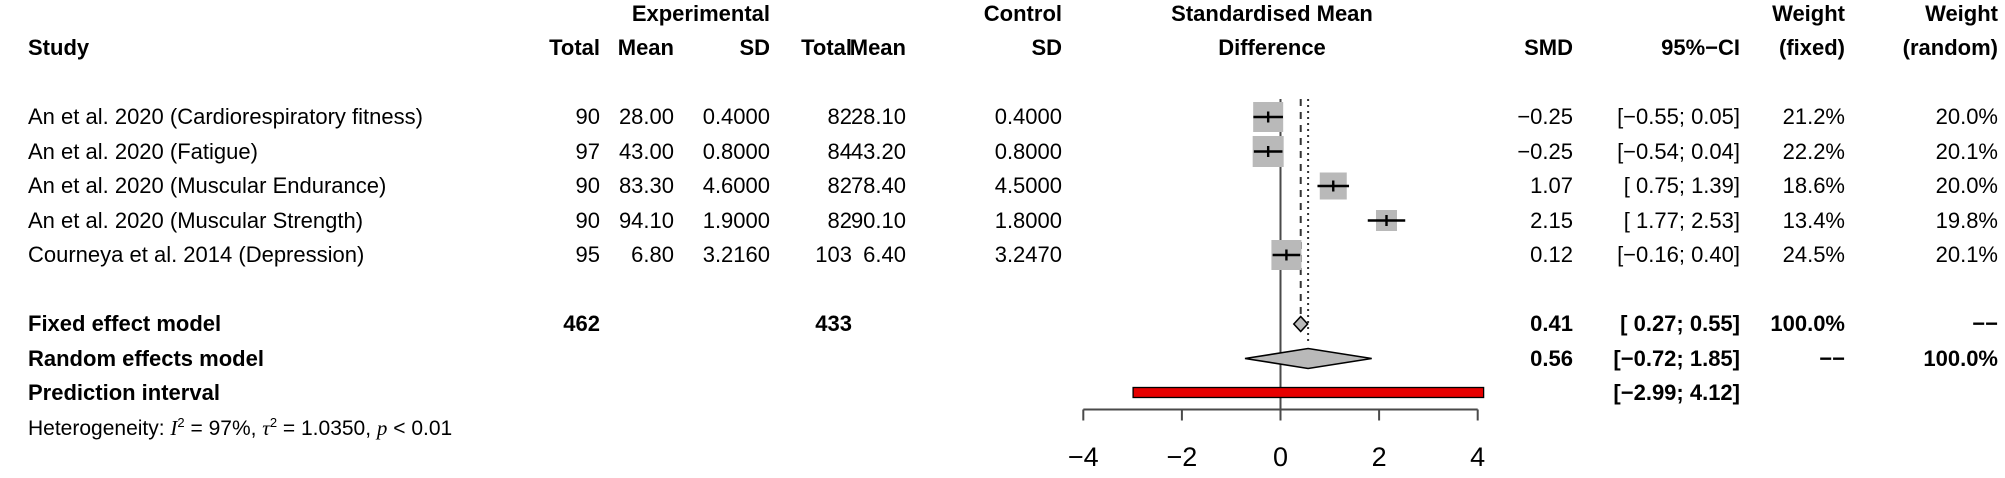 The width and height of the screenshot is (2005, 478). I want to click on heterogeneity-segment: = 97%,, so click(223, 428).